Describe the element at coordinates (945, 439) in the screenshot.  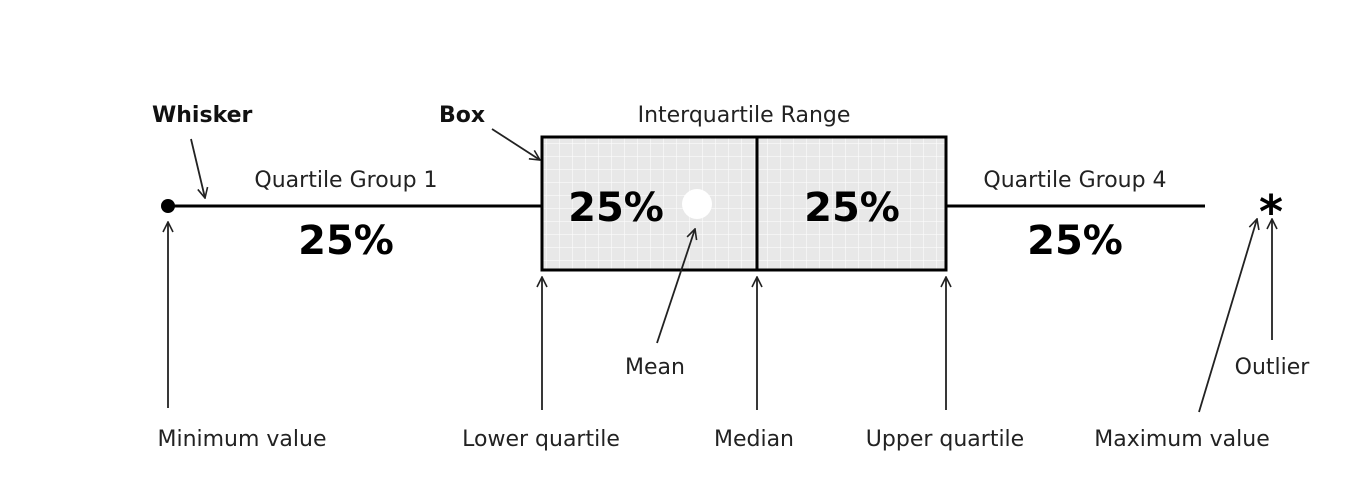
I see `upper-quartile-label: Upper quartile` at that location.